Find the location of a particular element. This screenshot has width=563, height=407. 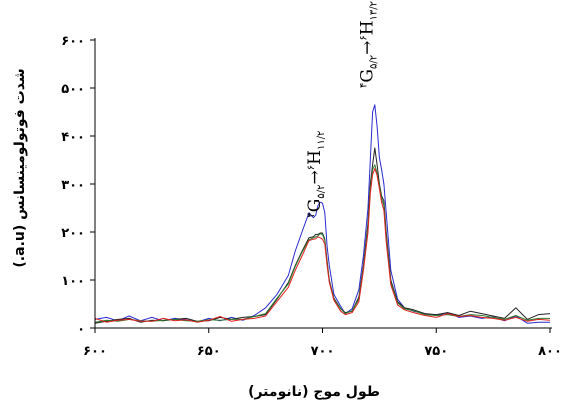

x-axis-title: طول موج (نانومتر) is located at coordinates (314, 392).